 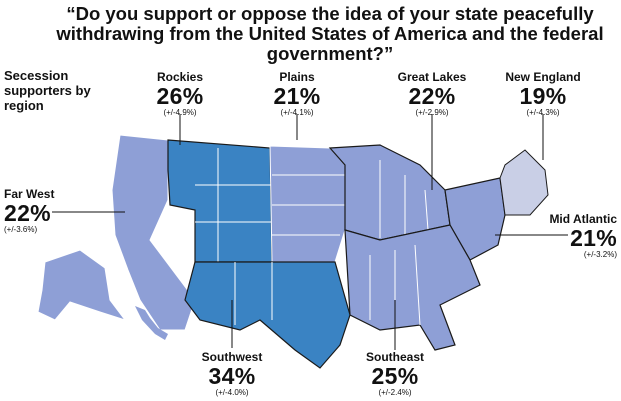 I want to click on region-percent: 34%, so click(x=232, y=376).